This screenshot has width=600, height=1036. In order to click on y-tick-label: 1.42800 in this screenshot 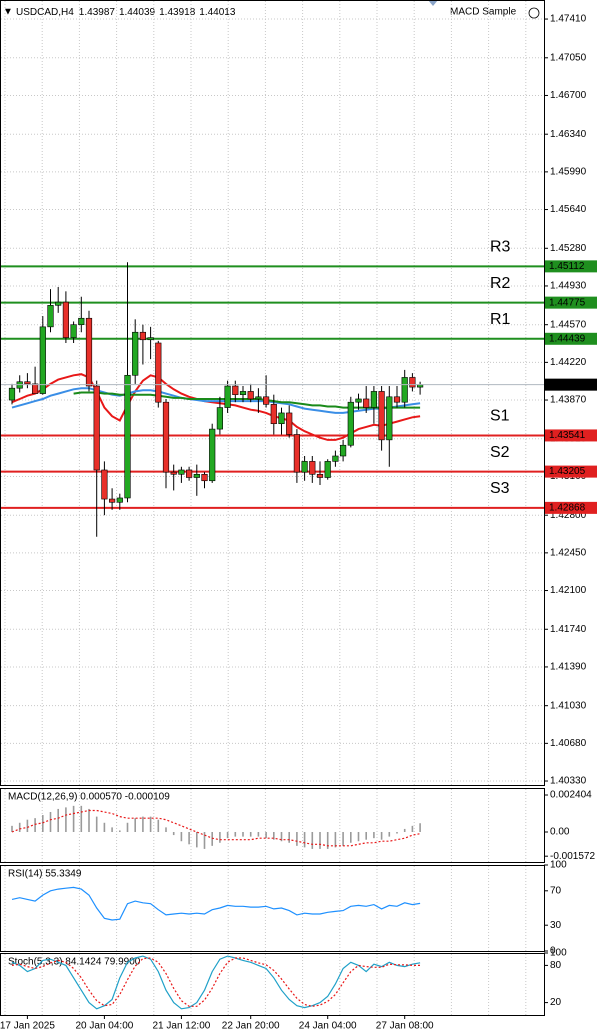, I will do `click(568, 515)`.